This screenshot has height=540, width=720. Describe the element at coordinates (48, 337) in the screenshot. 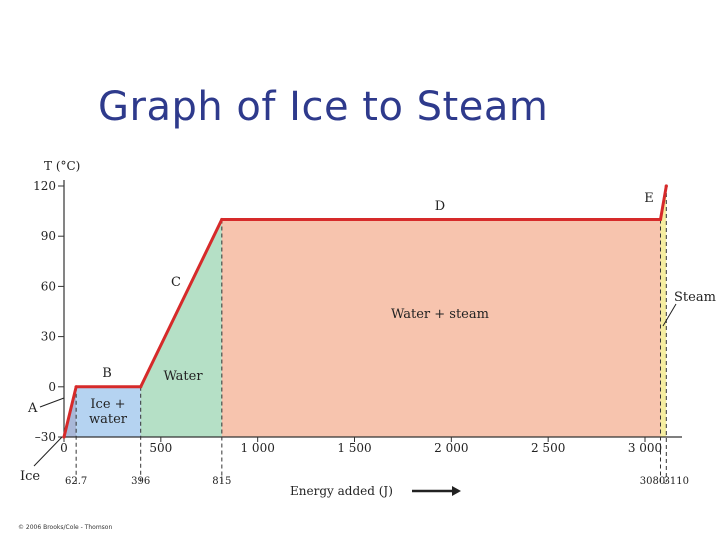

I see `y-tick-label: 30` at that location.